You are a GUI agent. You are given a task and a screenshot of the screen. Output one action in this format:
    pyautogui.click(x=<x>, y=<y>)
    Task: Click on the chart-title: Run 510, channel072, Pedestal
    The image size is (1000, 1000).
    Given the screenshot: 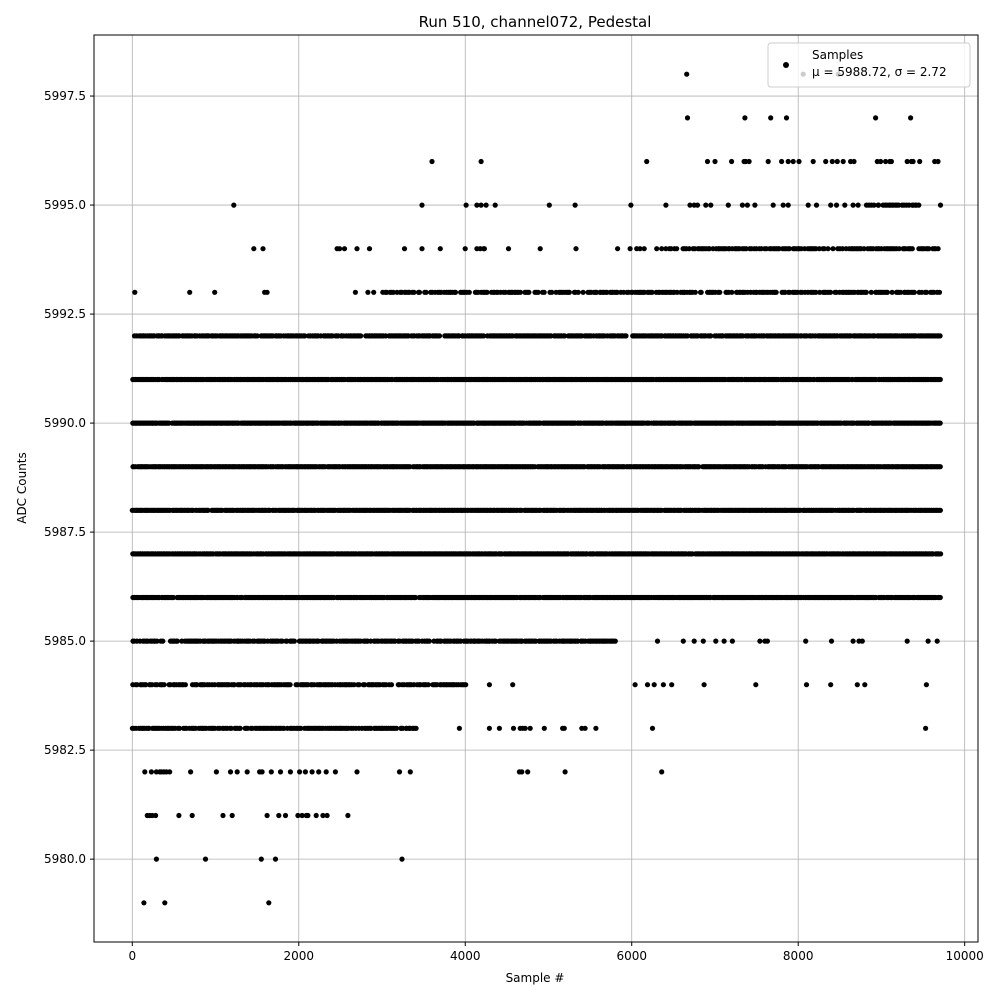 What is the action you would take?
    pyautogui.click(x=535, y=22)
    